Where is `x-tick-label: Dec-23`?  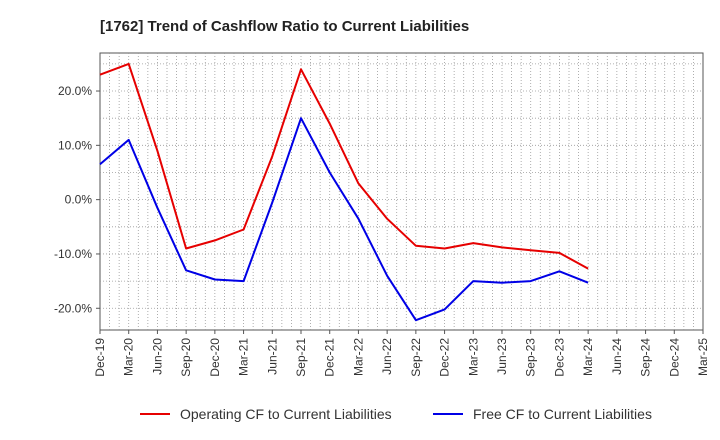 x-tick-label: Dec-23 is located at coordinates (559, 357).